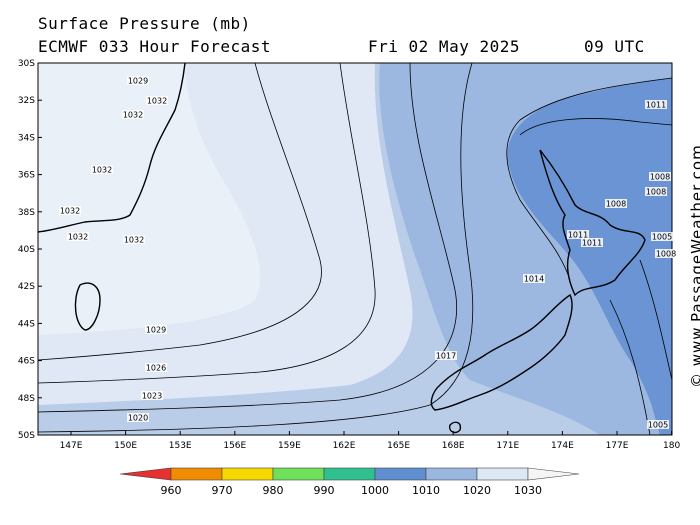 The image size is (700, 525). What do you see at coordinates (26, 250) in the screenshot?
I see `lat-label: 40S` at bounding box center [26, 250].